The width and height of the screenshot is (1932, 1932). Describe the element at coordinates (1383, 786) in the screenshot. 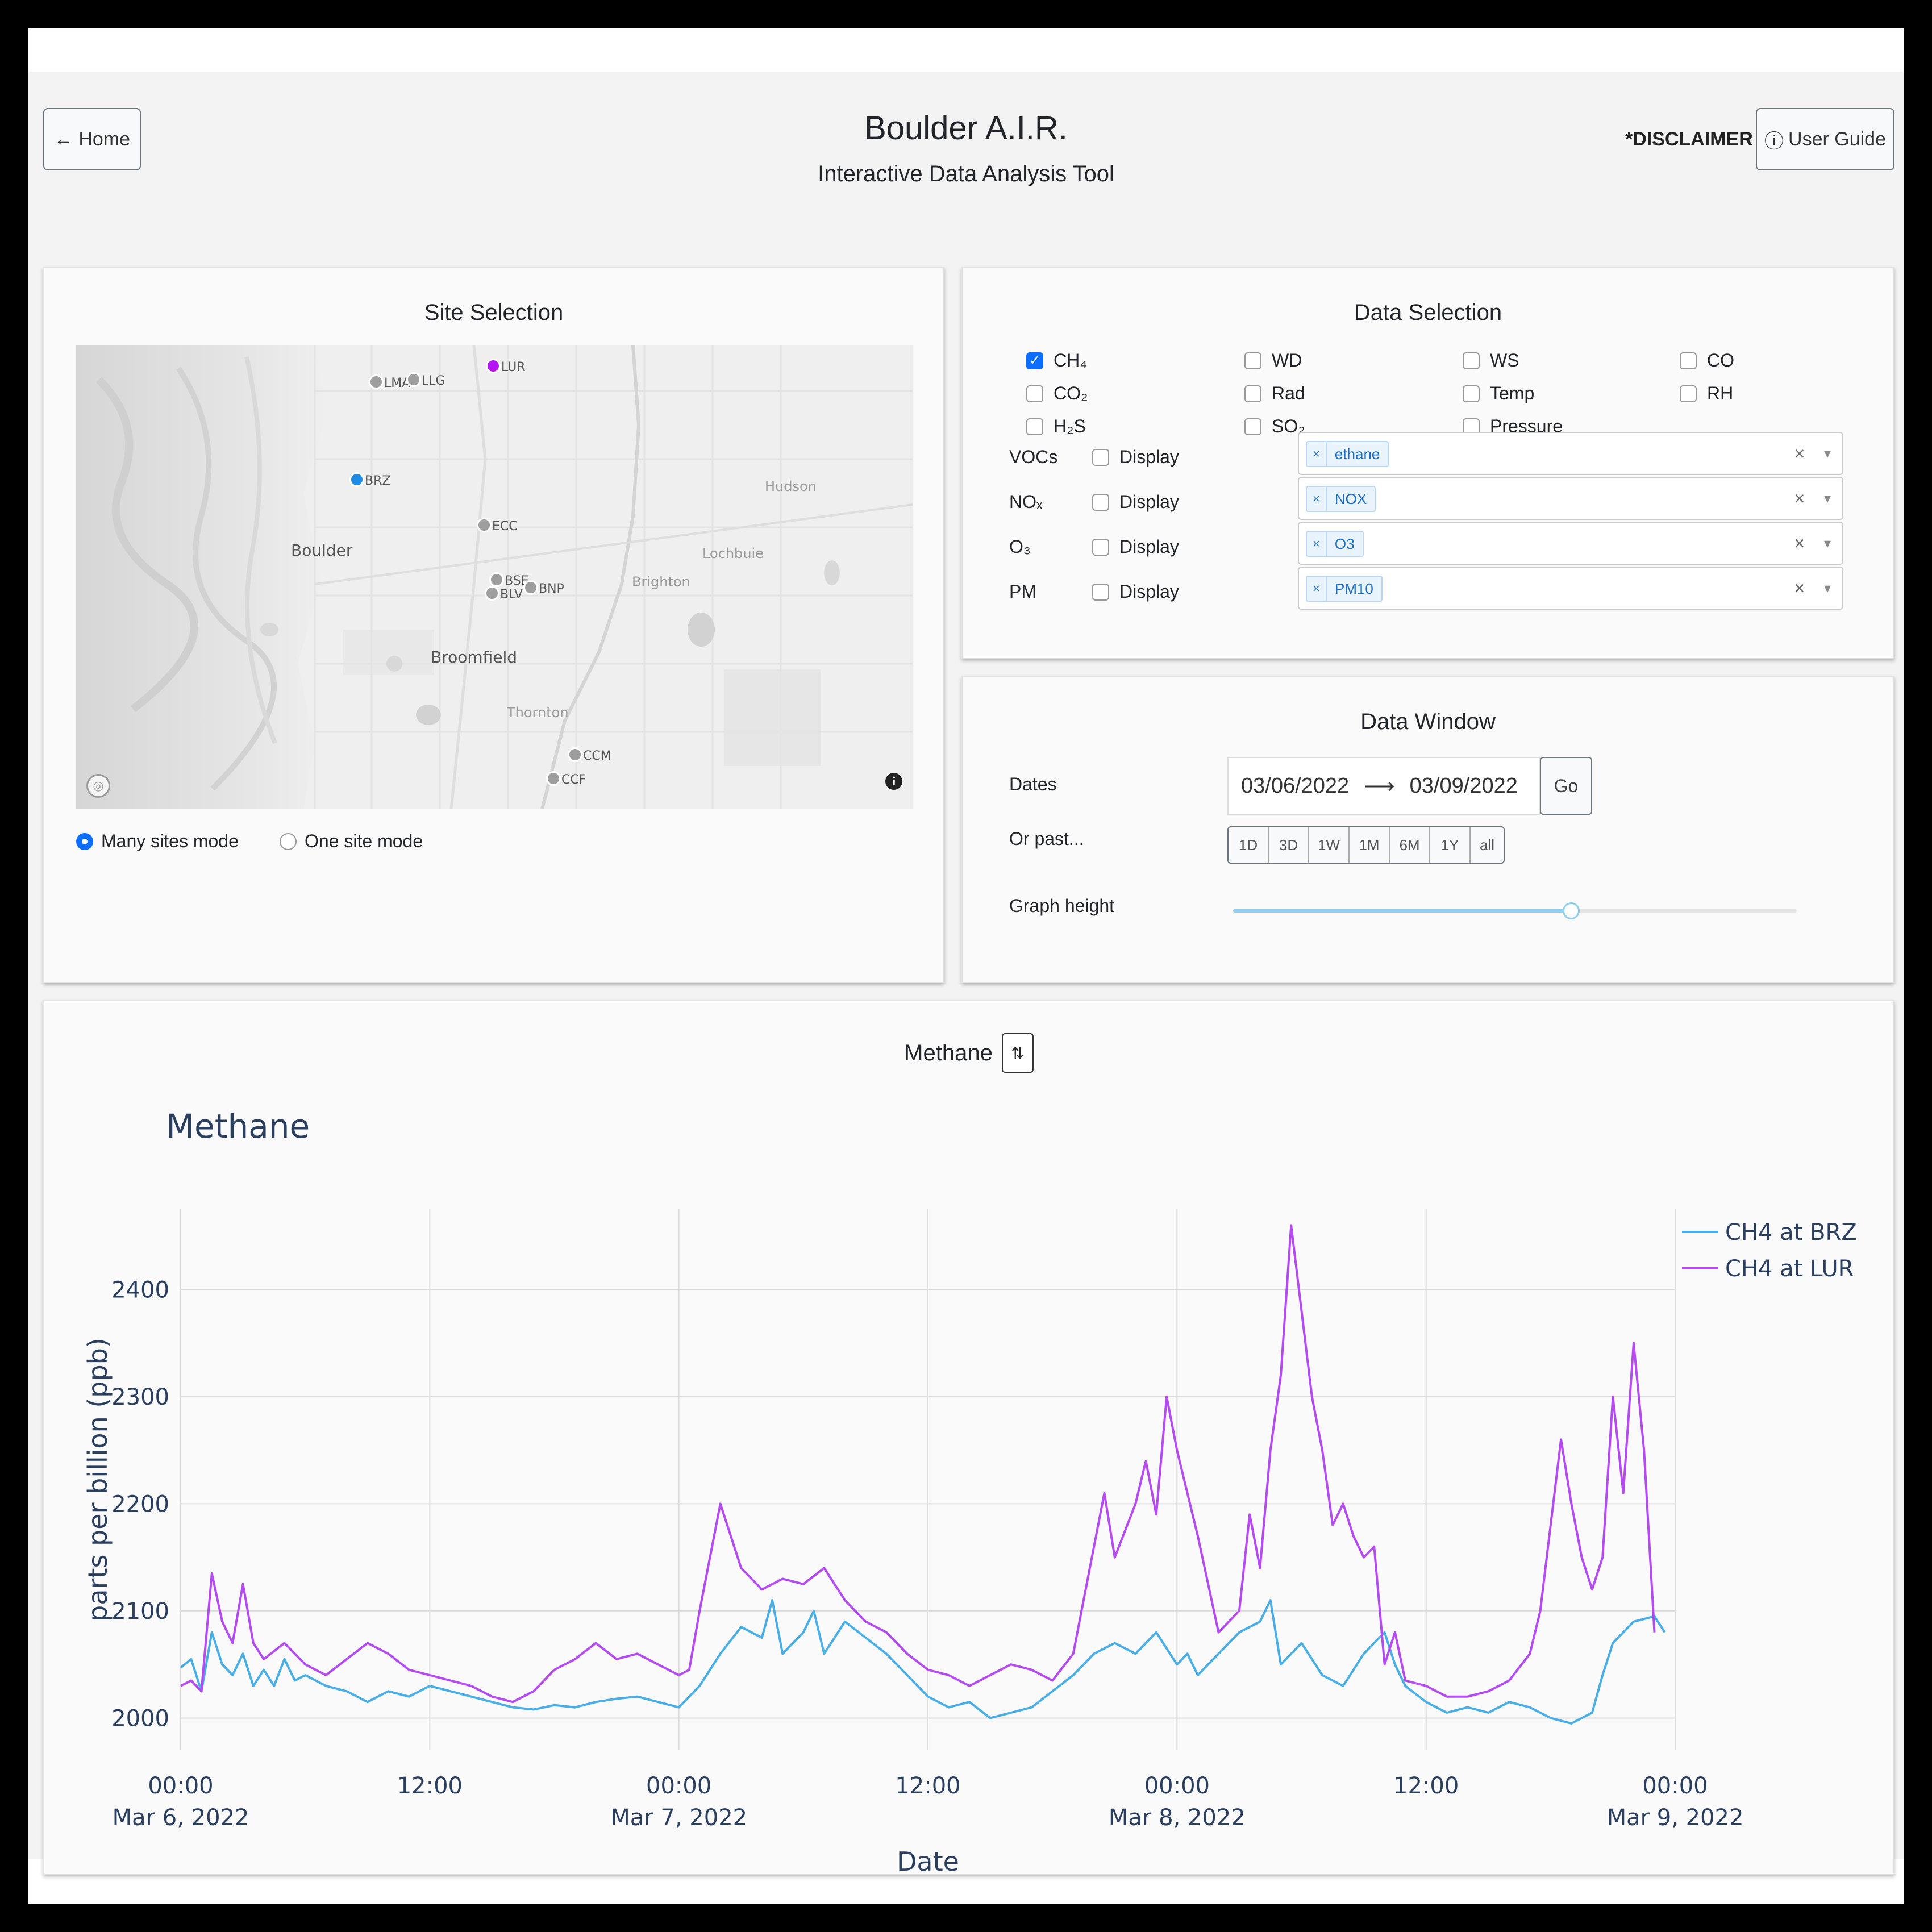

I see `date-range-picker: 03/06/2022 ⟶ 03/09/2022` at that location.